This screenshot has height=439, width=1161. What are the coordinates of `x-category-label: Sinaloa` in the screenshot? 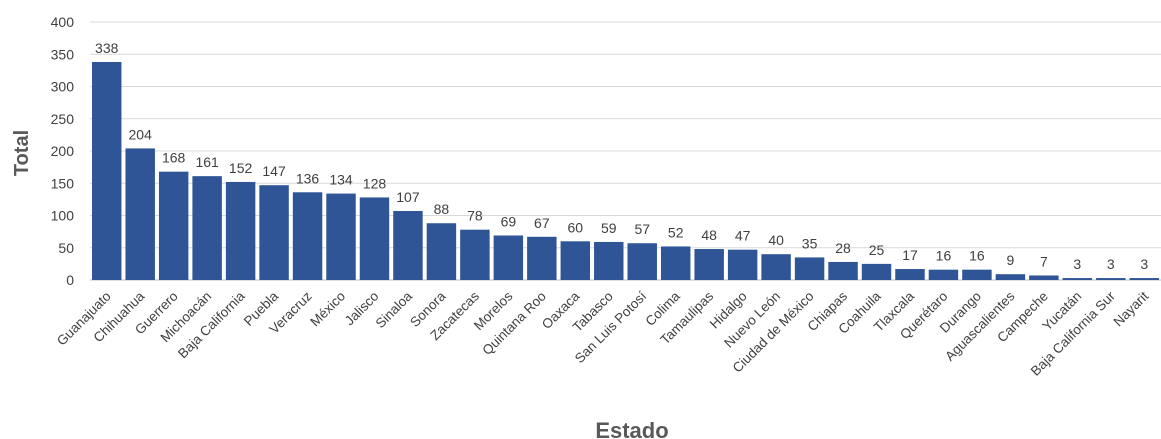 It's located at (394, 309).